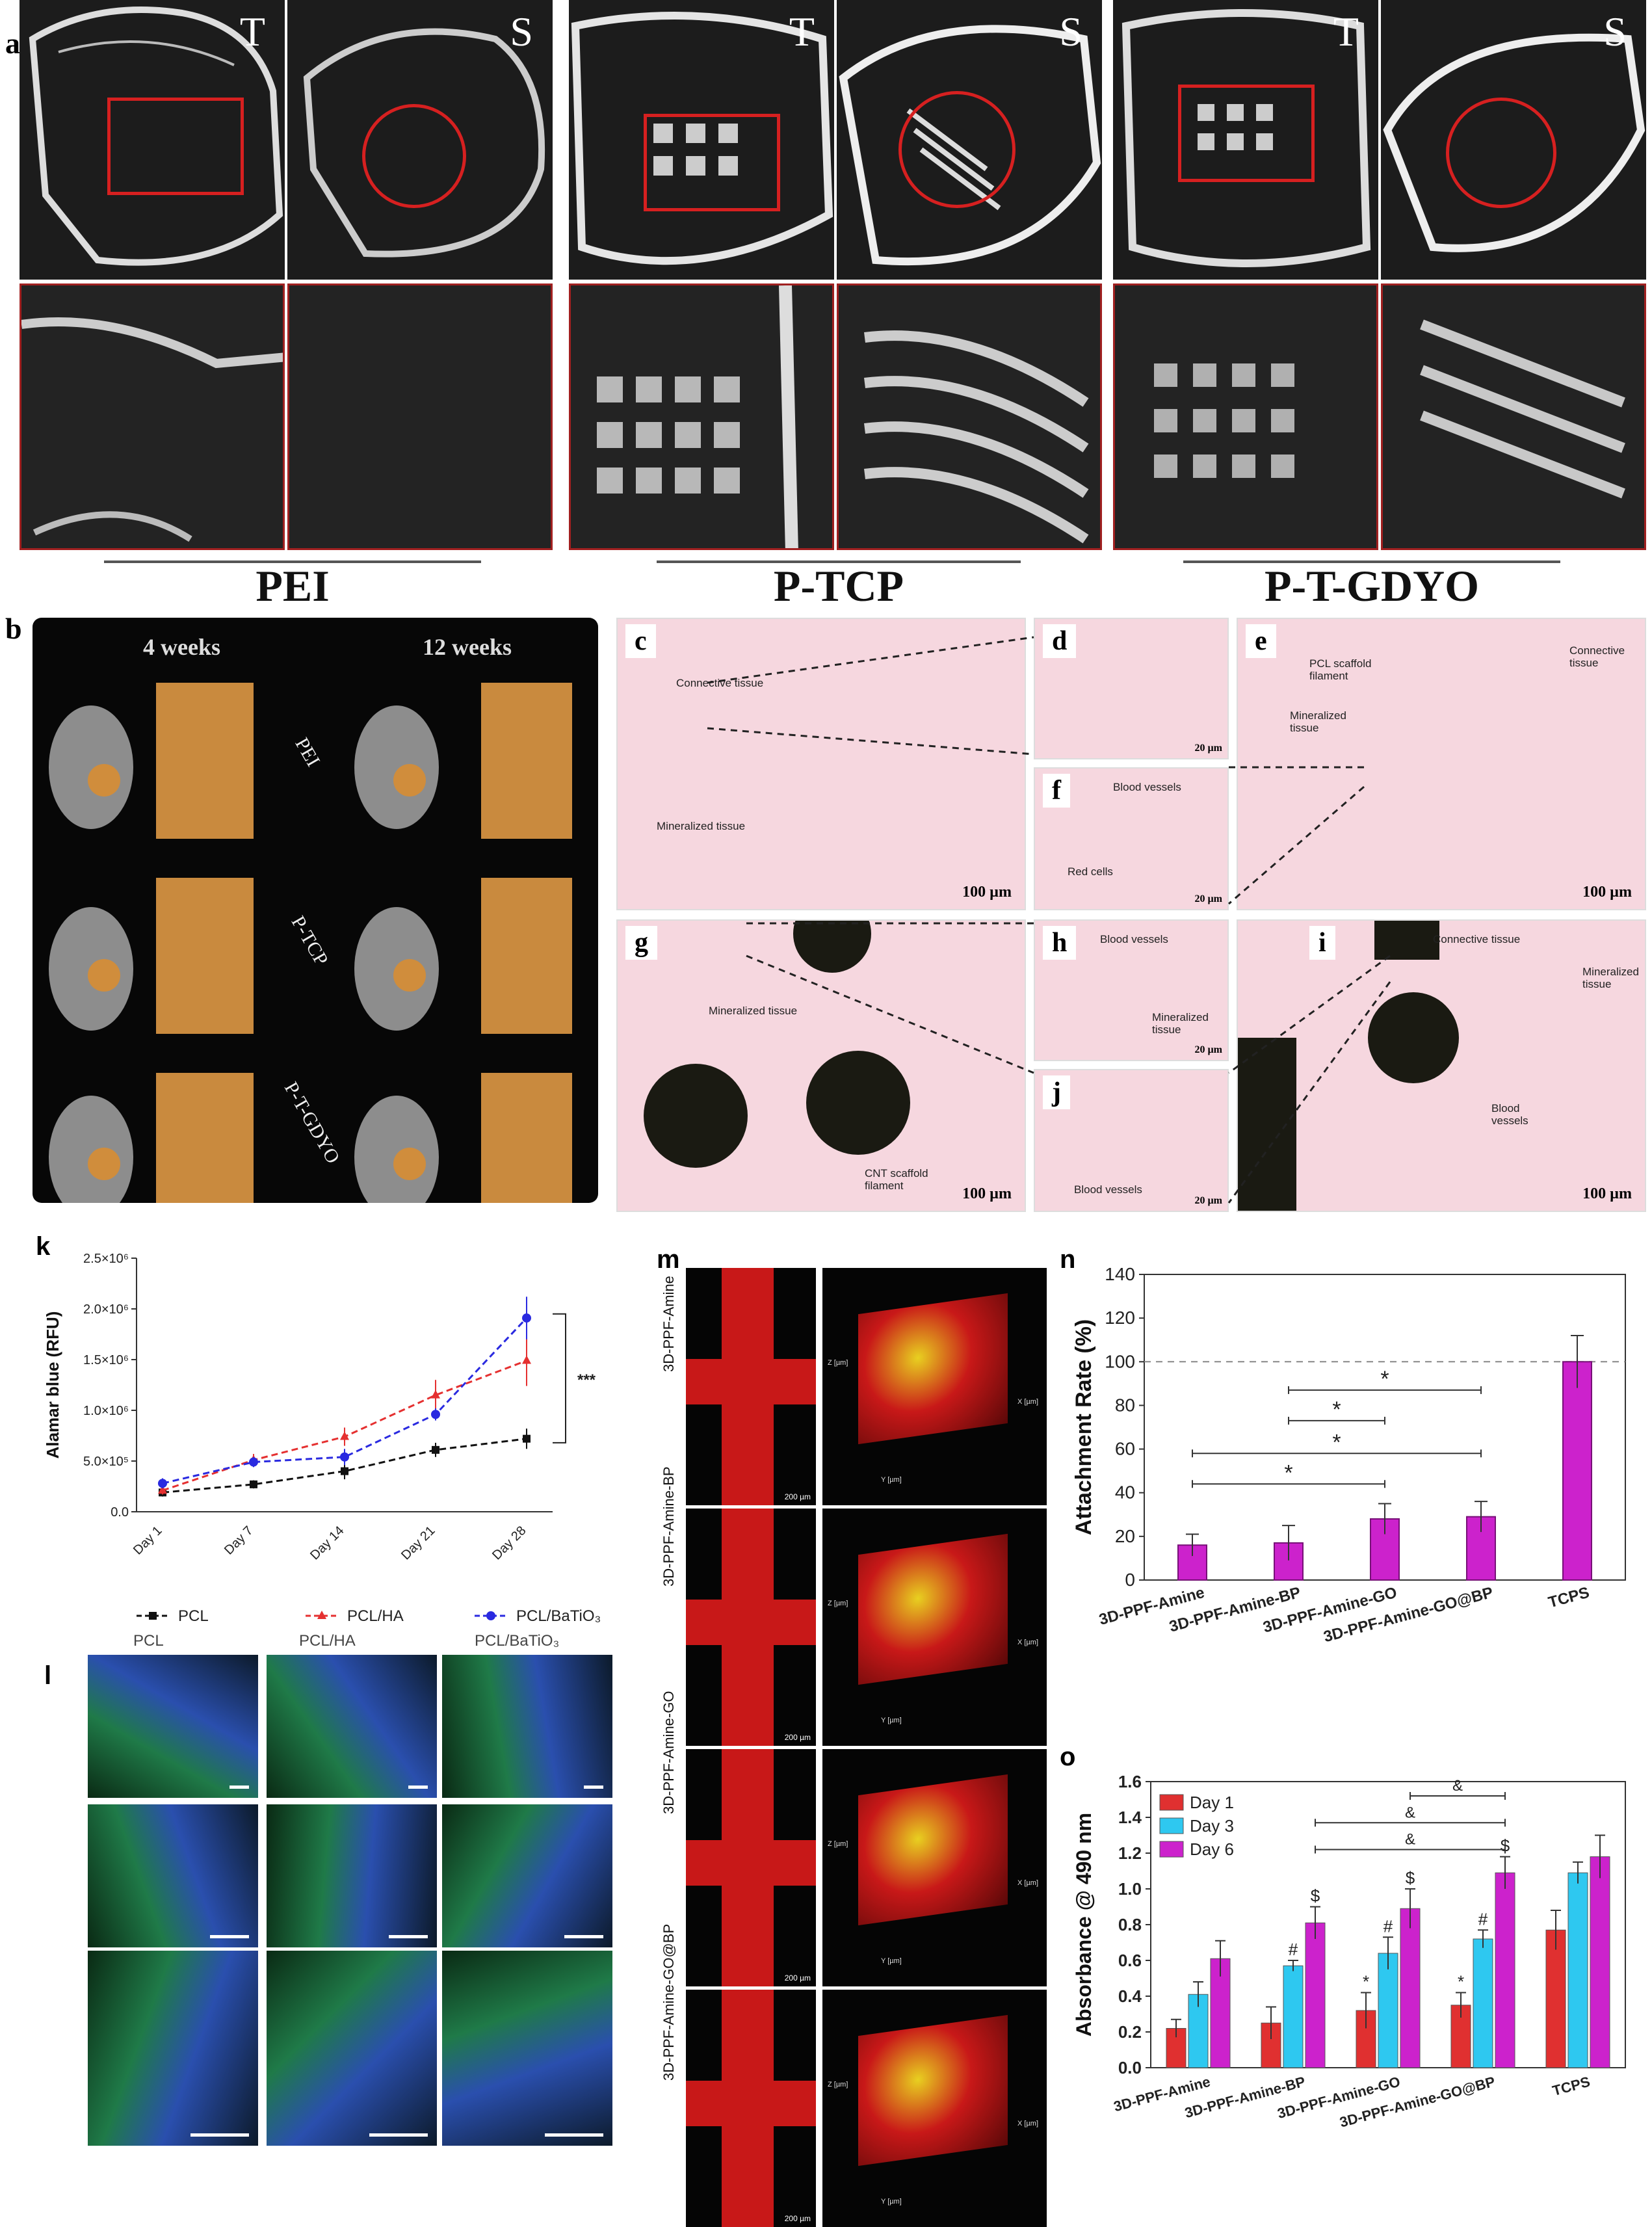 This screenshot has height=2227, width=1652. Describe the element at coordinates (148, 1641) in the screenshot. I see `col-label-pcl: PCL` at that location.